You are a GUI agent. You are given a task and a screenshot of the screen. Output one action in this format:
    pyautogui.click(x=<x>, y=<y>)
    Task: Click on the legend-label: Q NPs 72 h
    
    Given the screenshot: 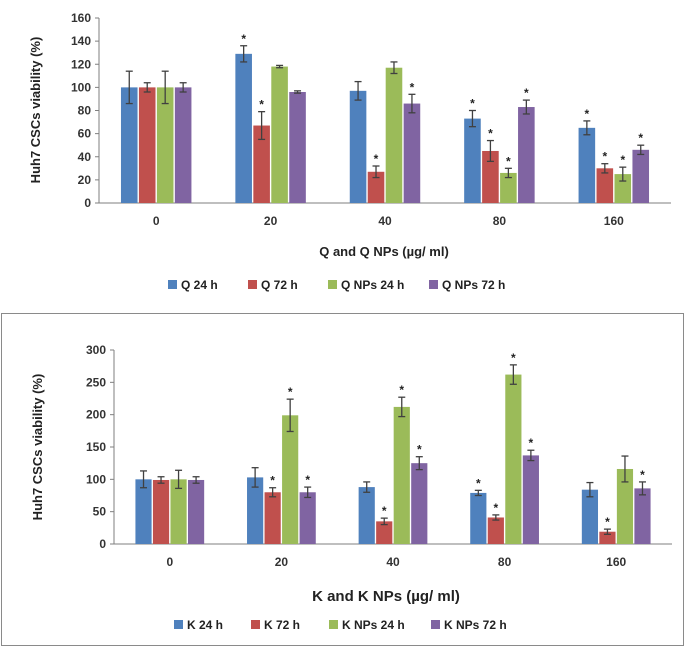 What is the action you would take?
    pyautogui.click(x=473, y=285)
    